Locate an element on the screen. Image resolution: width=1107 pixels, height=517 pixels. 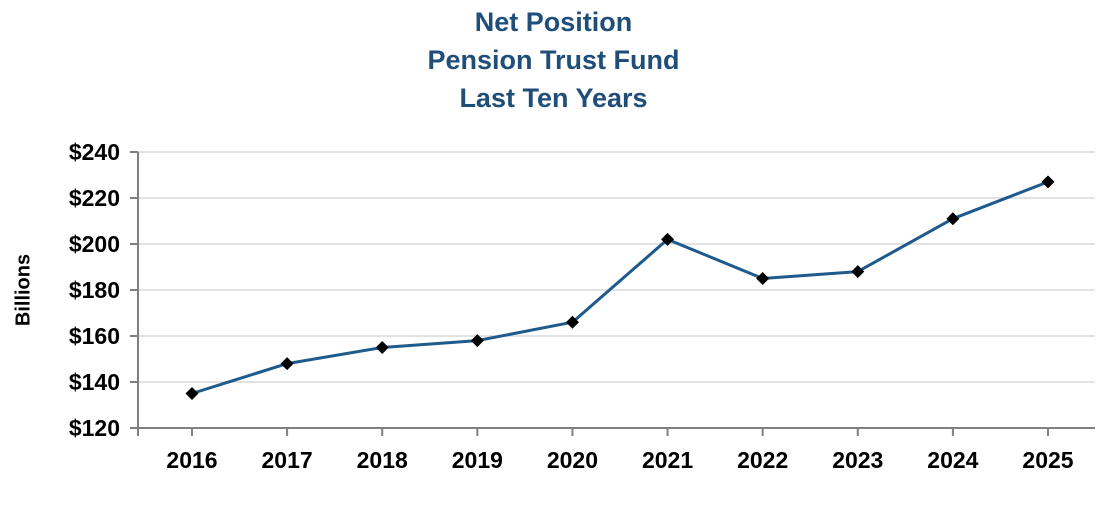
x-axis-tick-label: 2016 is located at coordinates (191, 460).